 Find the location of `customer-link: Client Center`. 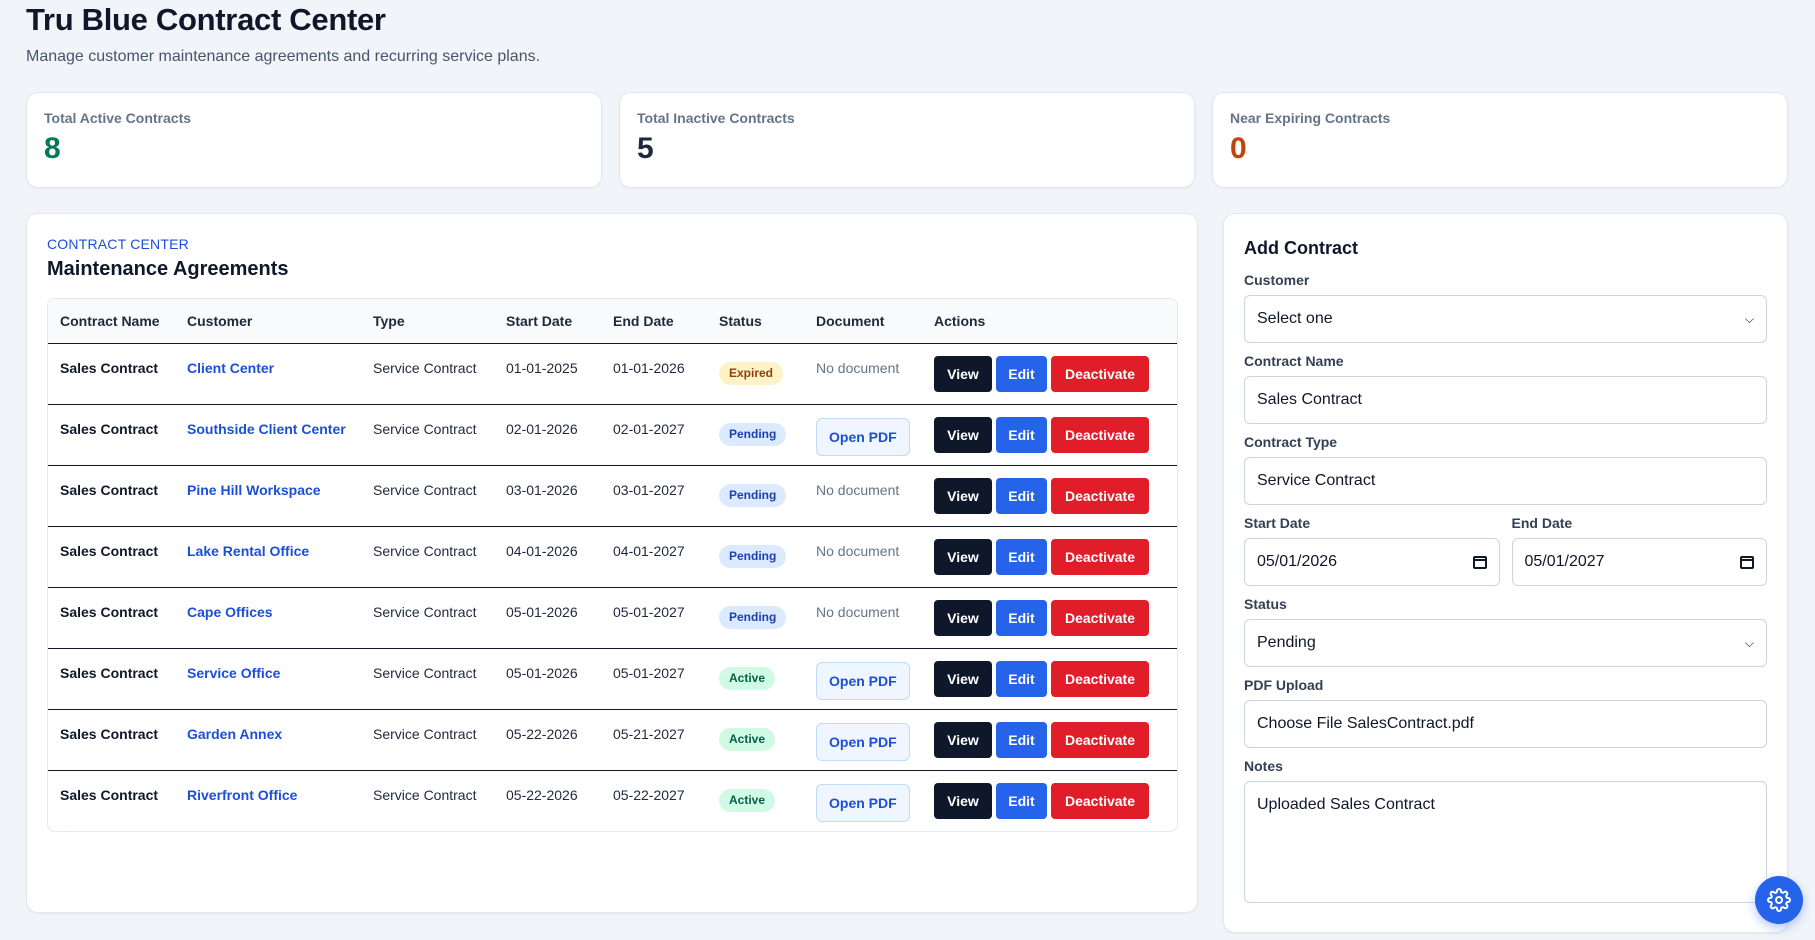

customer-link: Client Center is located at coordinates (268, 374).